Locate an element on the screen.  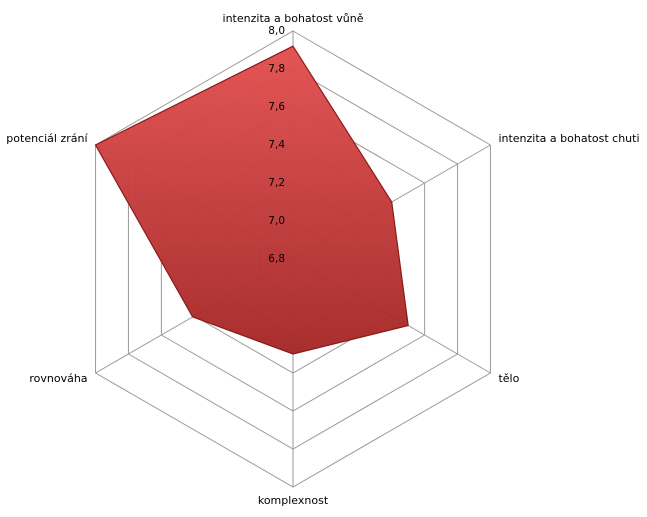
tick-label: 8,0 is located at coordinates (276, 31).